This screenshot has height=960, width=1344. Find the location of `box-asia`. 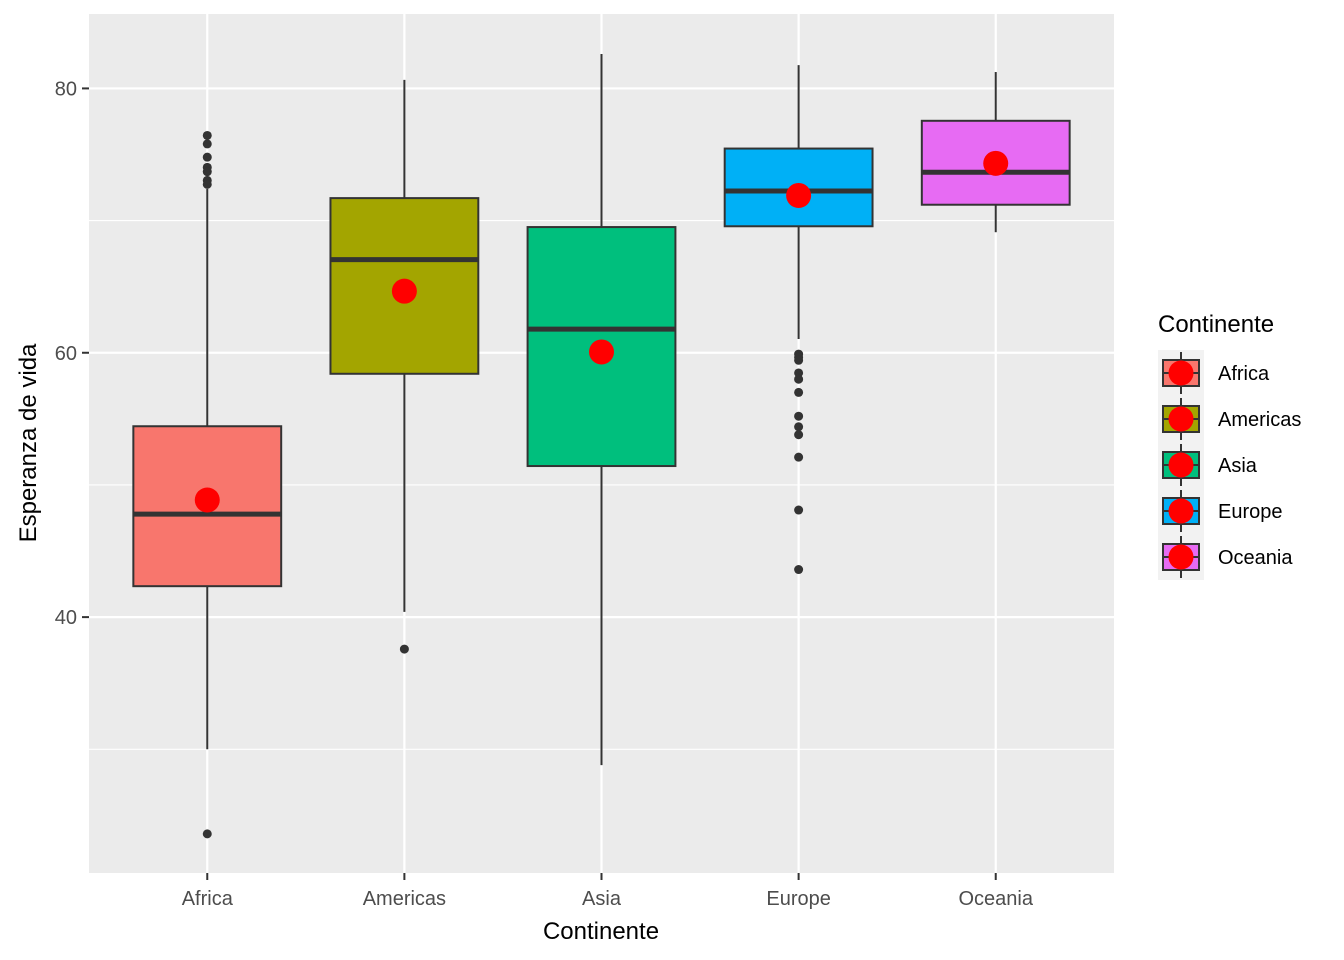

box-asia is located at coordinates (601, 410).